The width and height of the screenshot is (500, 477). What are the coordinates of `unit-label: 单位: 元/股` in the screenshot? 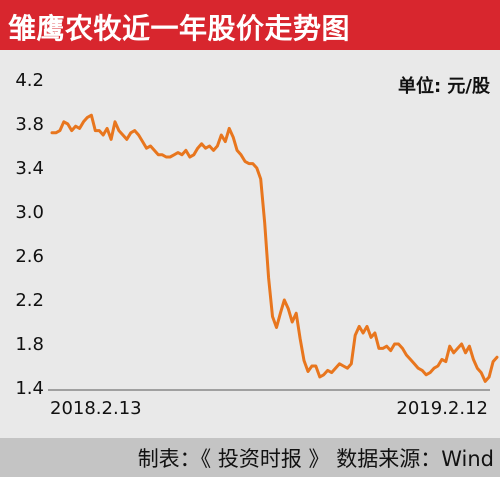 It's located at (444, 86).